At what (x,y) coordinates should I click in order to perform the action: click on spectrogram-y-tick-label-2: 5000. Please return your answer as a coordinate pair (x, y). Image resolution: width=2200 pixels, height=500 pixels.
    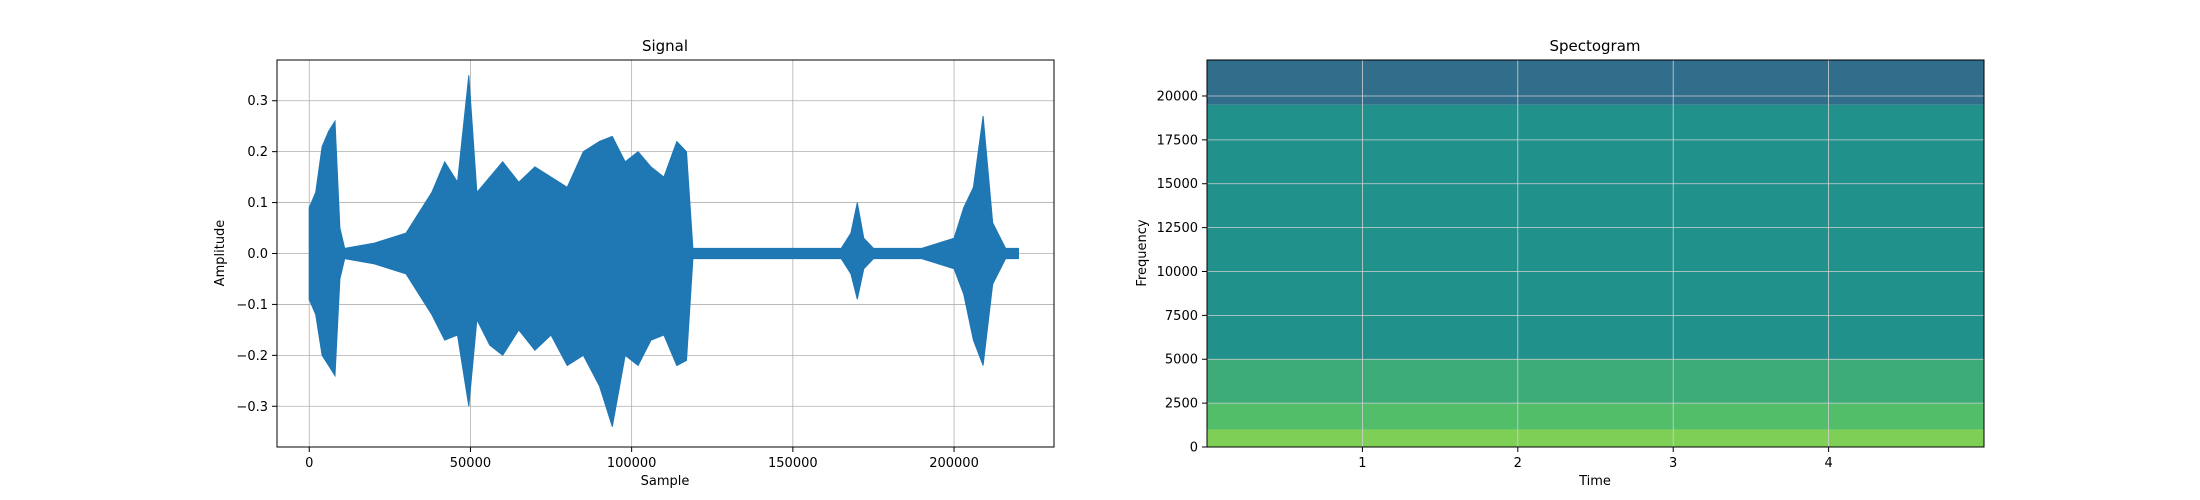
    Looking at the image, I should click on (1181, 360).